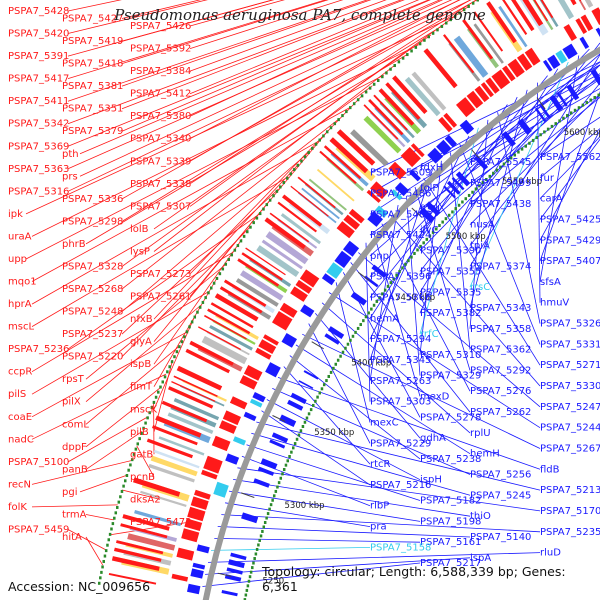 This screenshot has height=600, width=600. I want to click on gene-label: PSPA7_5345, so click(400, 360).